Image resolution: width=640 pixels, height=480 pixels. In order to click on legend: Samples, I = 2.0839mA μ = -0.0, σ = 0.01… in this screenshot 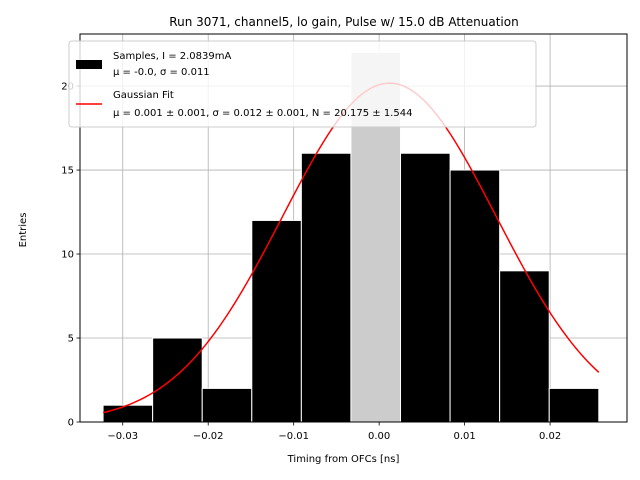, I will do `click(302, 84)`.